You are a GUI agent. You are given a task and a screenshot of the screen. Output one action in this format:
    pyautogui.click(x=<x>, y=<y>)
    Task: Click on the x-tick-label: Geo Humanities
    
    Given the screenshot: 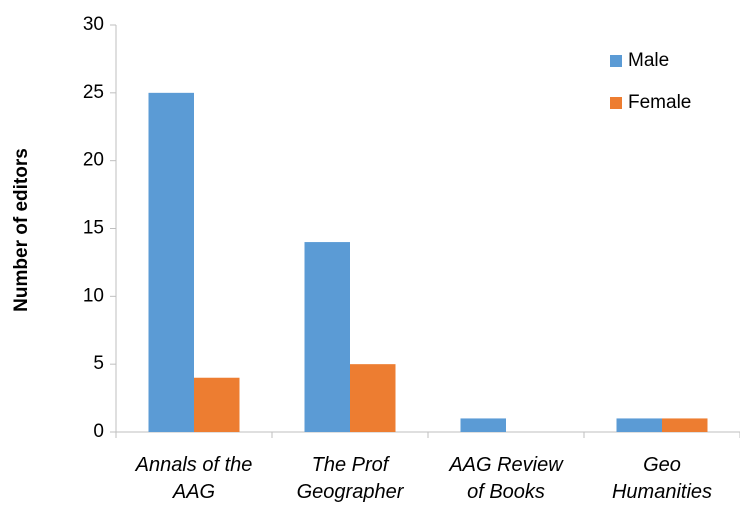 What is the action you would take?
    pyautogui.click(x=662, y=478)
    